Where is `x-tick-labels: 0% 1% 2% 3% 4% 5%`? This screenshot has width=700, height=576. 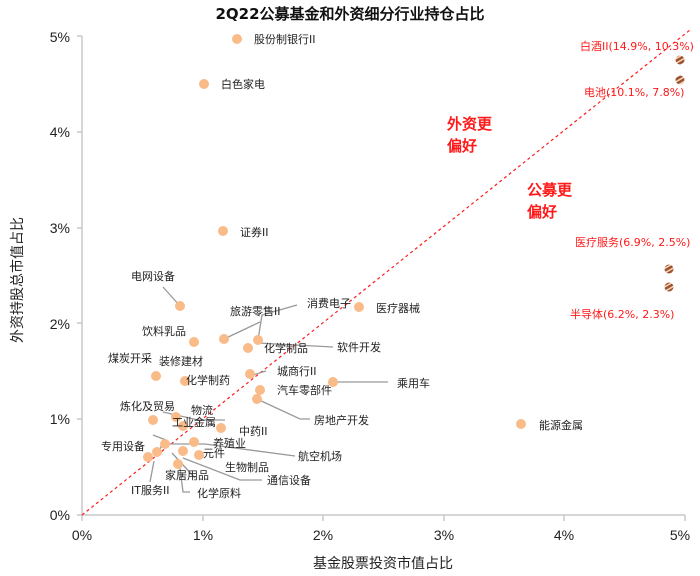 x-tick-labels: 0% 1% 2% 3% 4% 5% is located at coordinates (381, 535).